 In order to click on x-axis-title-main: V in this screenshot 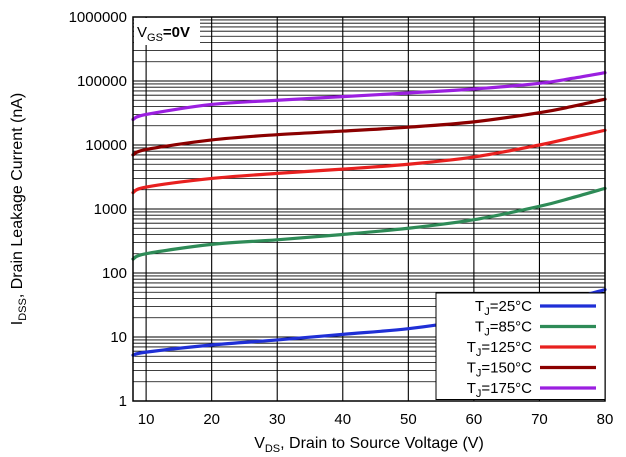, I will do `click(259, 443)`.